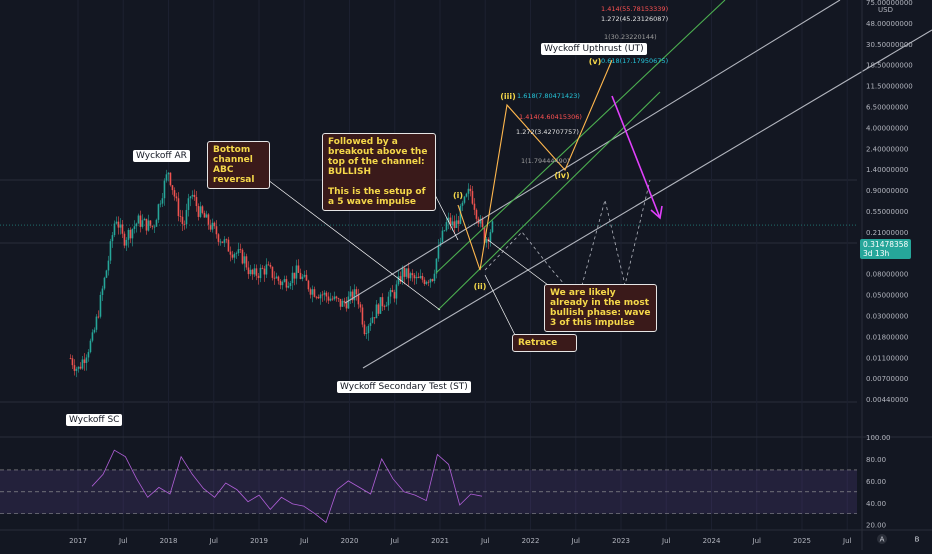 The image size is (932, 554). I want to click on osc-tick-label: 20.00, so click(876, 526).